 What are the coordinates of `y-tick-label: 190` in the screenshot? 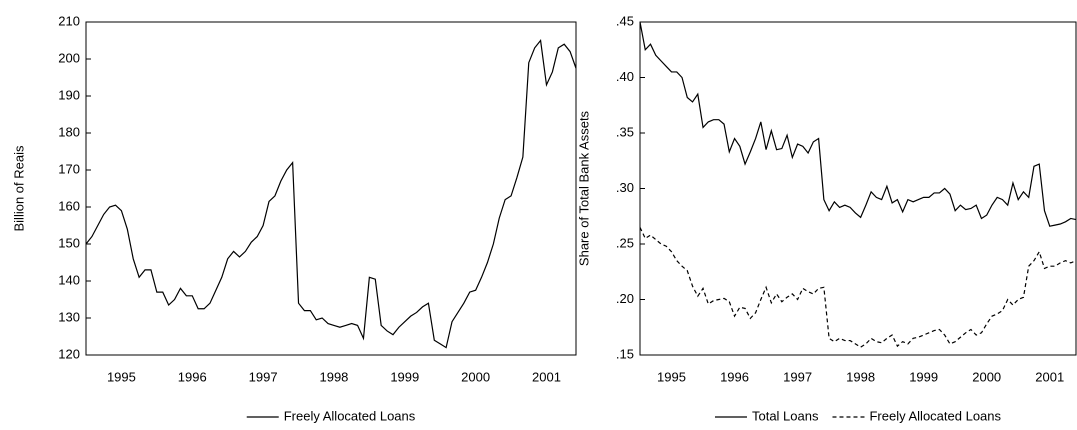 It's located at (69, 94).